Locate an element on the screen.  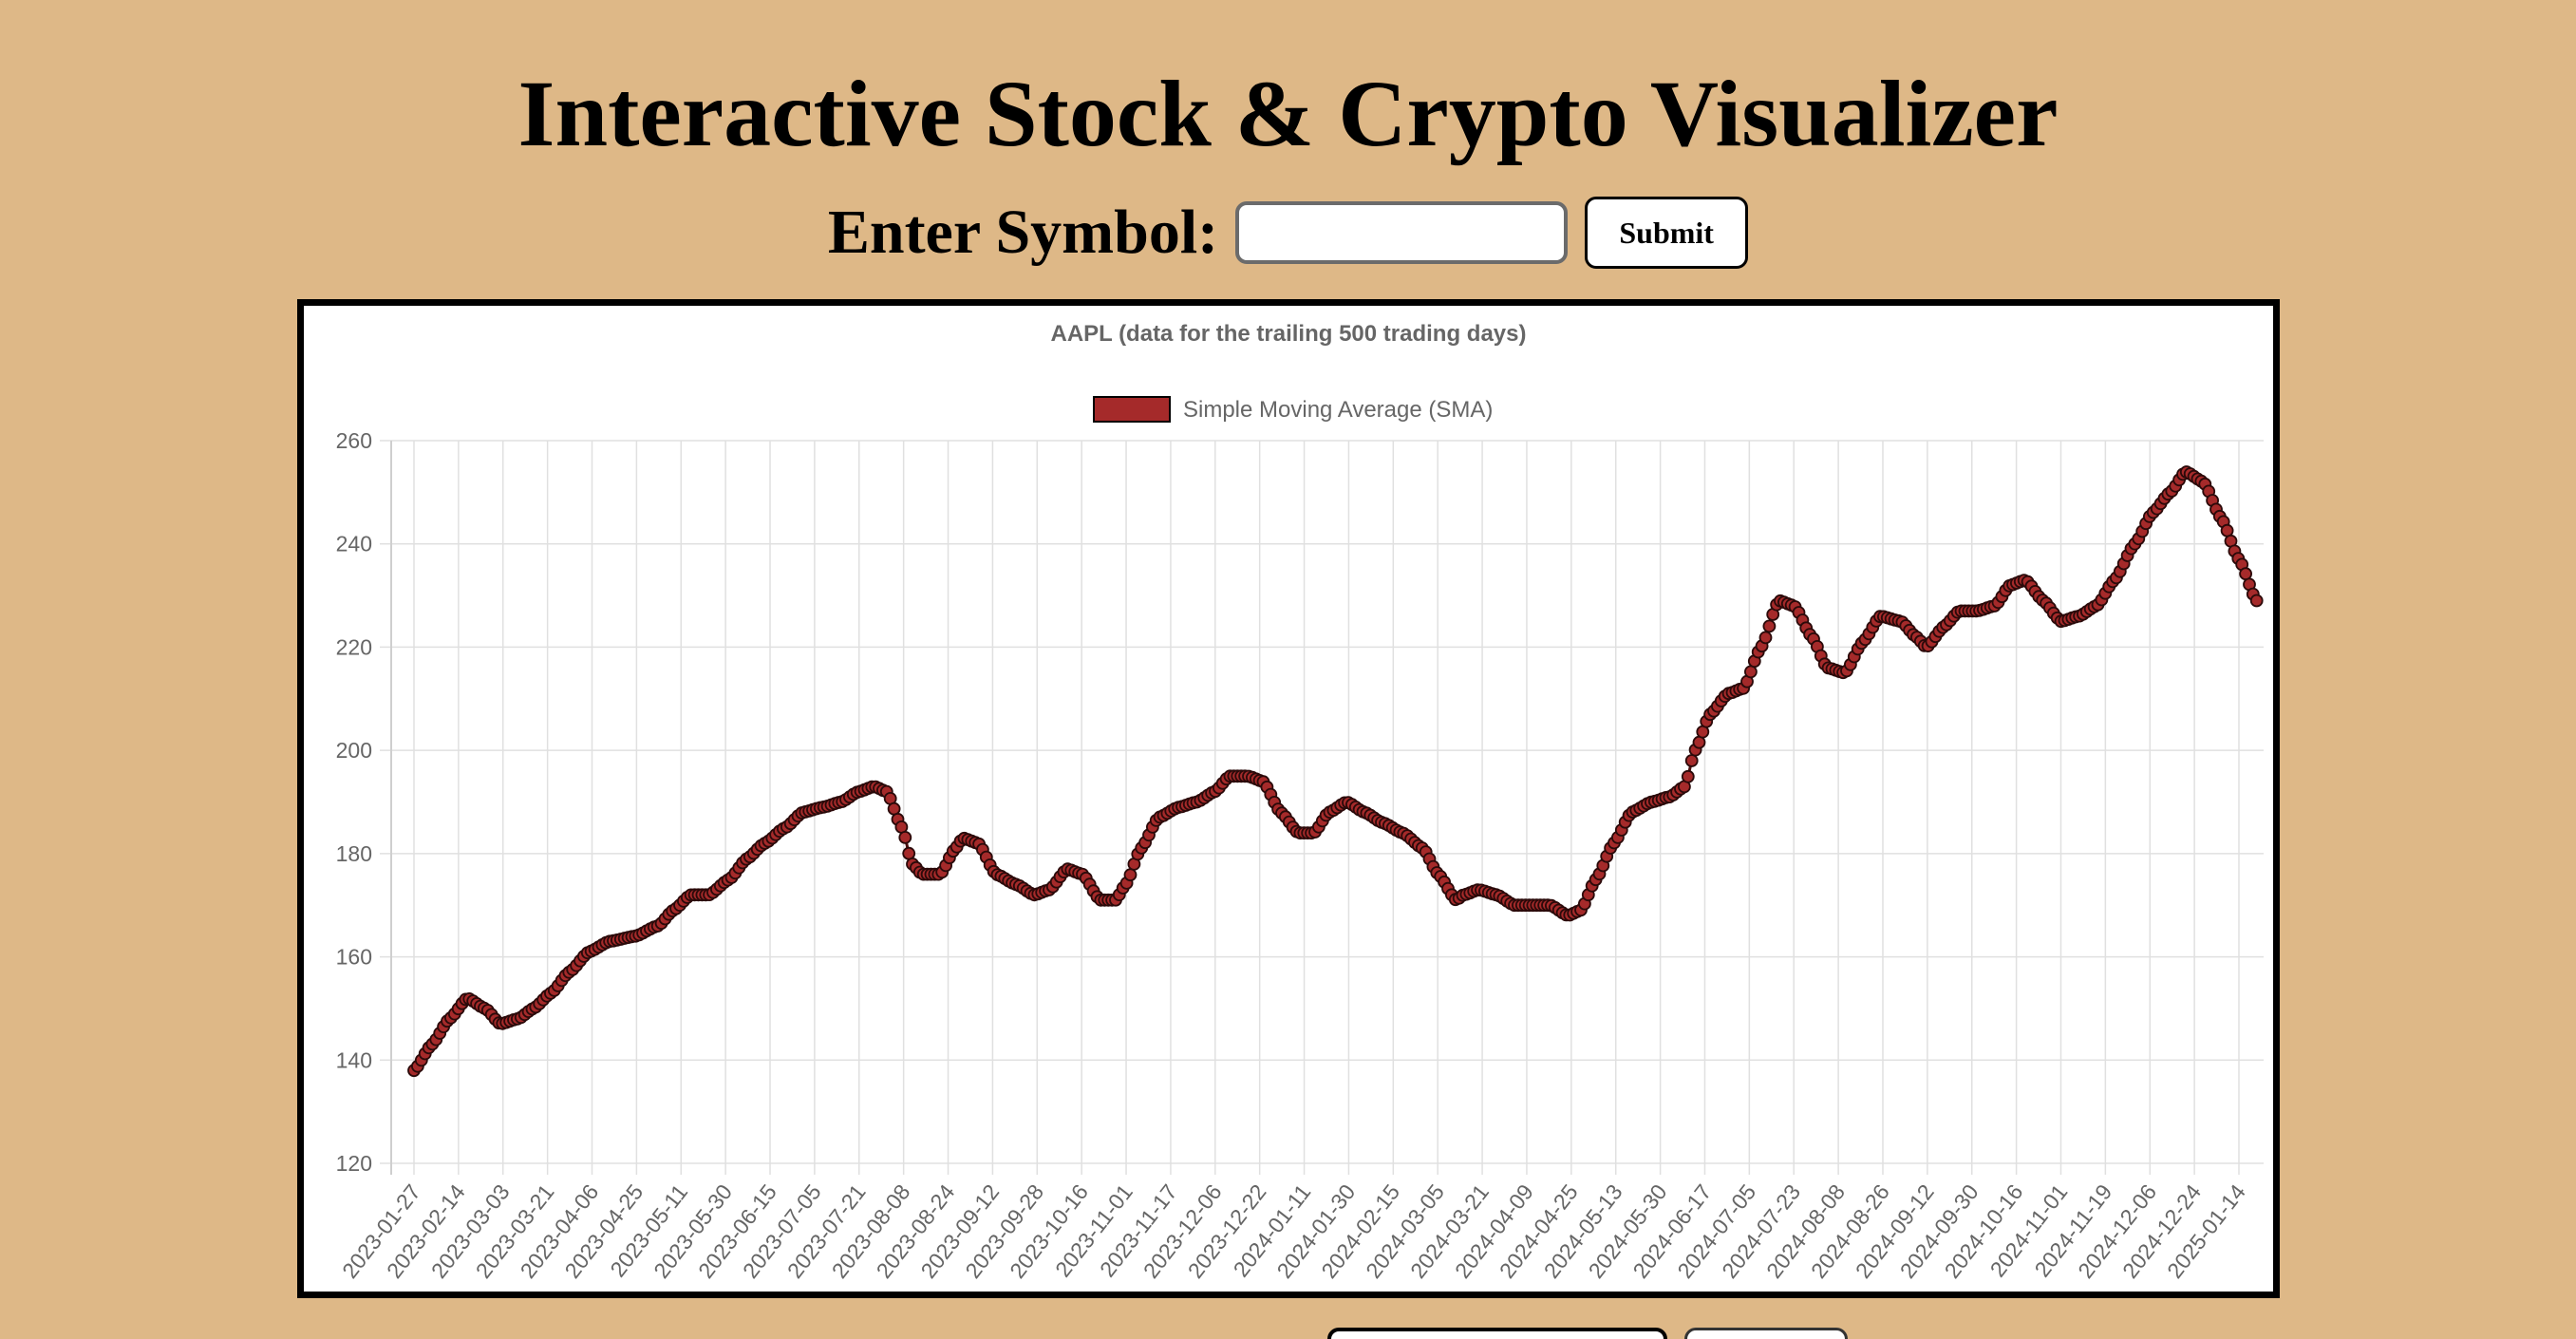
y-tick-label: 180 is located at coordinates (354, 854).